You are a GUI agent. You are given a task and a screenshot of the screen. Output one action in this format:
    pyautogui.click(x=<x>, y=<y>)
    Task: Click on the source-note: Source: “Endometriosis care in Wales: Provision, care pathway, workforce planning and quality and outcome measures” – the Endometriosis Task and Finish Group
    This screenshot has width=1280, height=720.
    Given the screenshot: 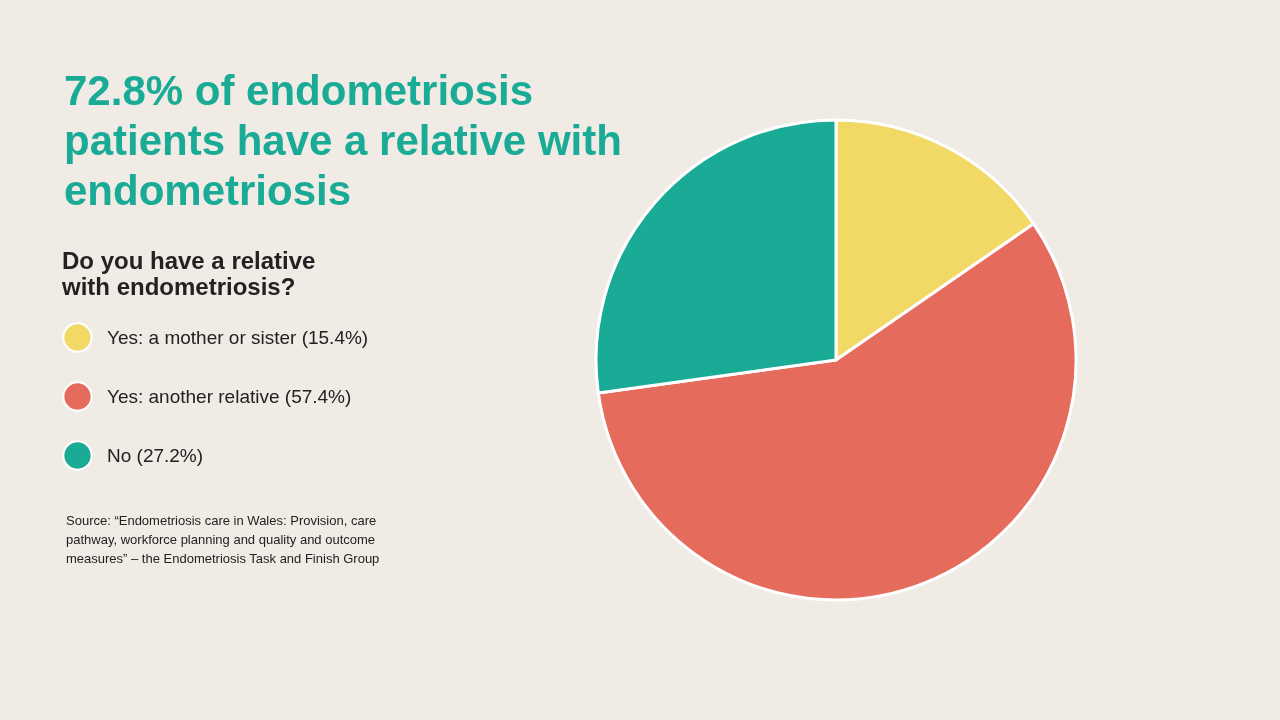 What is the action you would take?
    pyautogui.click(x=223, y=539)
    